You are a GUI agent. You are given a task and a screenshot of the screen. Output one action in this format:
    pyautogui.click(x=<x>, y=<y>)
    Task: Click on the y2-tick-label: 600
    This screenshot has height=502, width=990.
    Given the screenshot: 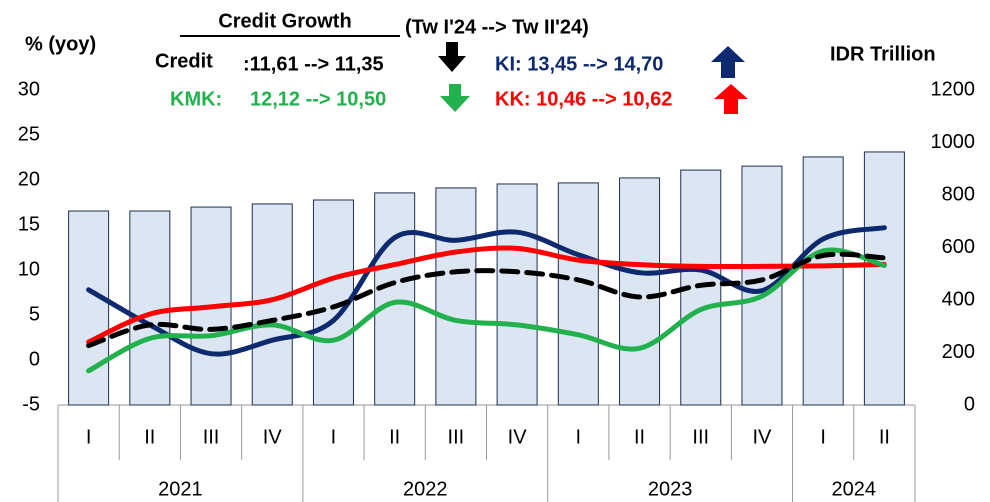 What is the action you would take?
    pyautogui.click(x=958, y=247)
    